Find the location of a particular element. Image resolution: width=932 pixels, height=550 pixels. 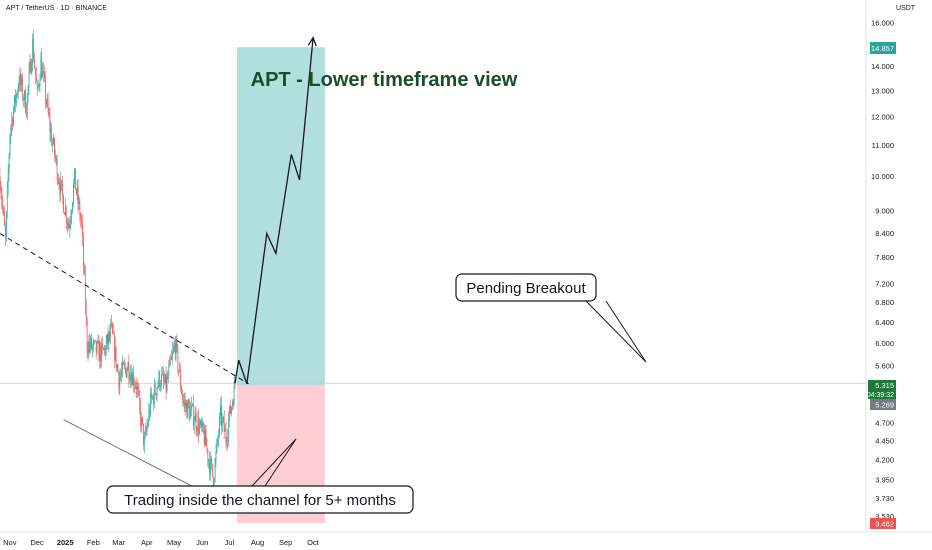

x-tick-label: Oct is located at coordinates (313, 542).